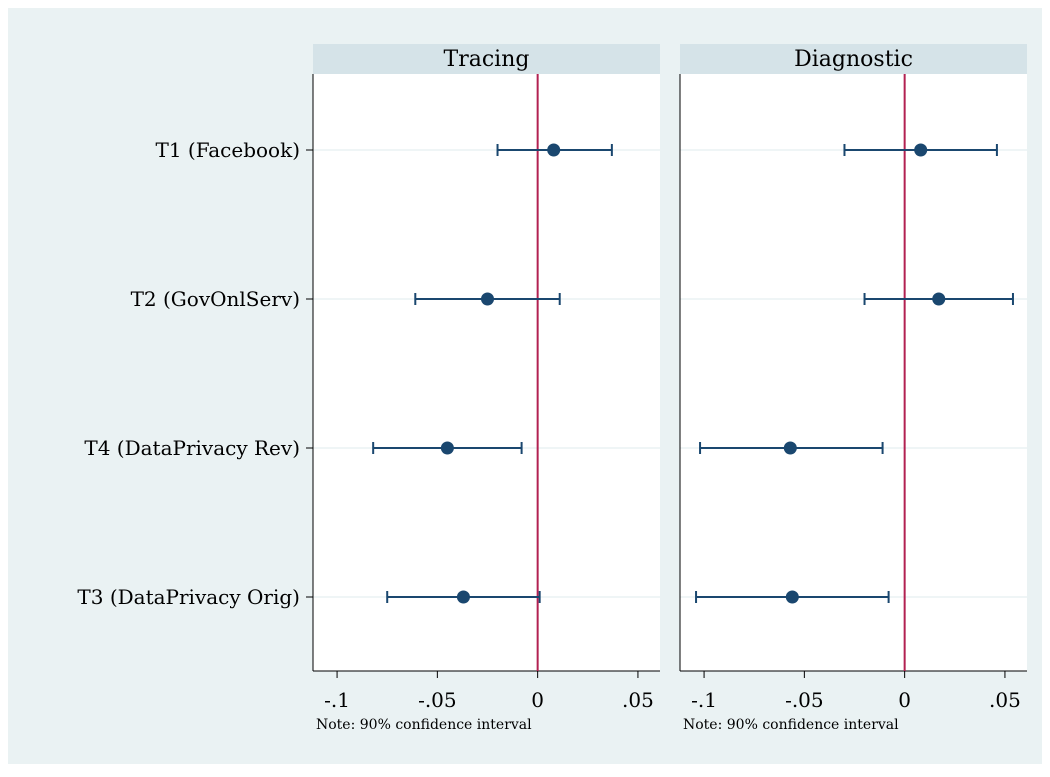 The image size is (1050, 777). Describe the element at coordinates (638, 700) in the screenshot. I see `x-tick-label-tracing-3: .05` at that location.